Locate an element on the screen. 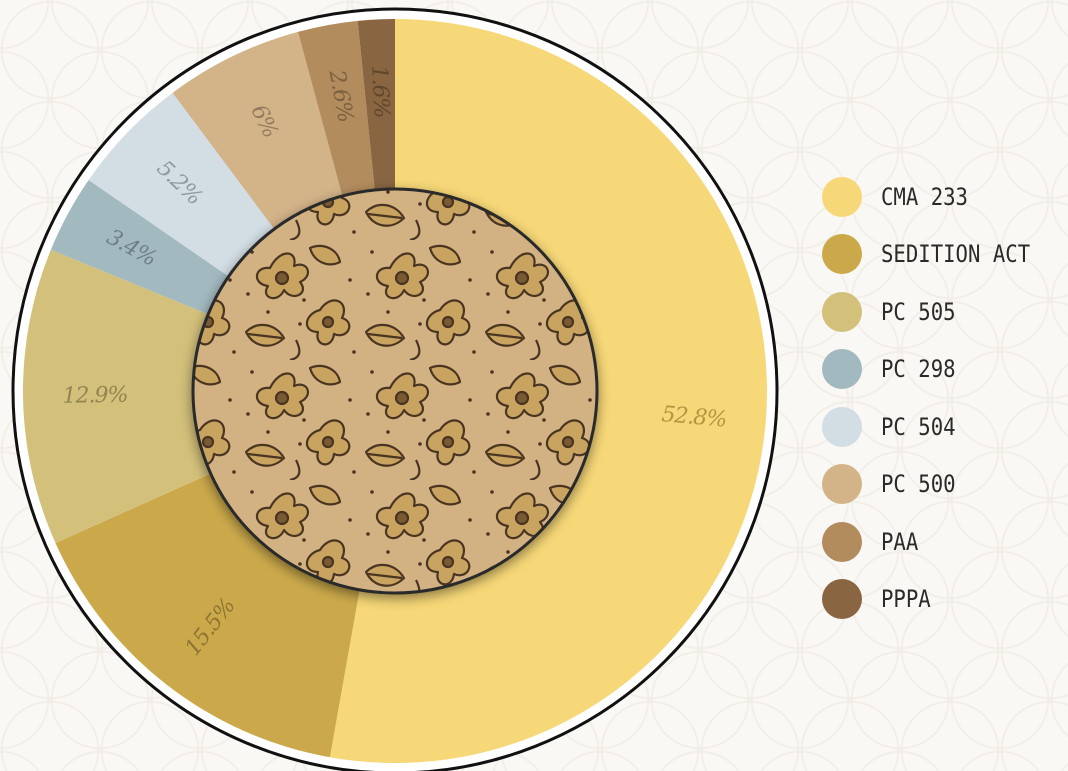 Image resolution: width=1068 pixels, height=771 pixels. legend-label: CMA 233 is located at coordinates (924, 196).